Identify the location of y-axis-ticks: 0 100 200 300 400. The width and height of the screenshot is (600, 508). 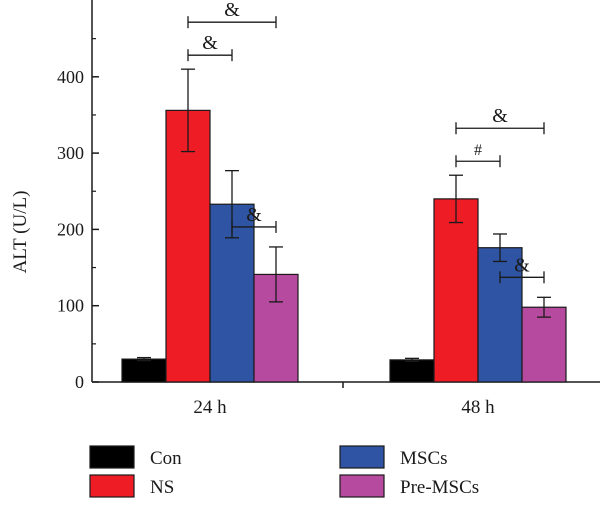
(78, 215).